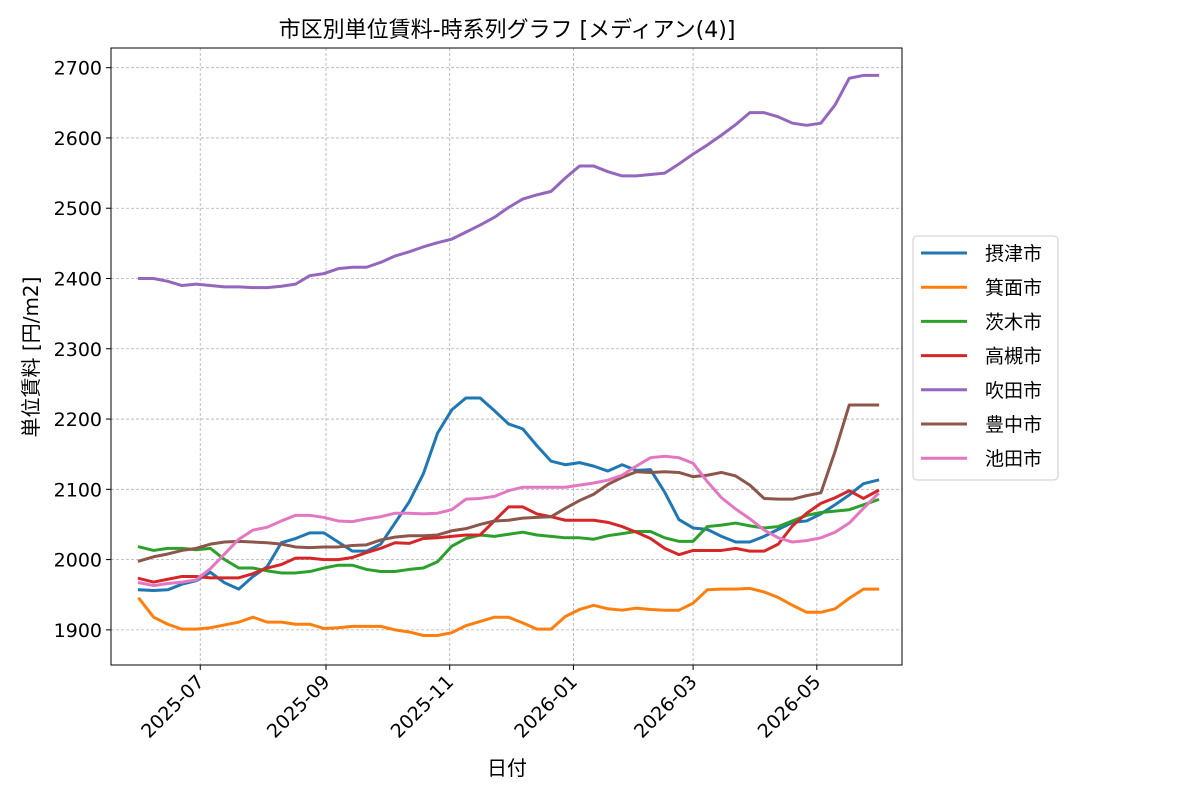  What do you see at coordinates (1013, 459) in the screenshot?
I see `legend-label: 池田市` at bounding box center [1013, 459].